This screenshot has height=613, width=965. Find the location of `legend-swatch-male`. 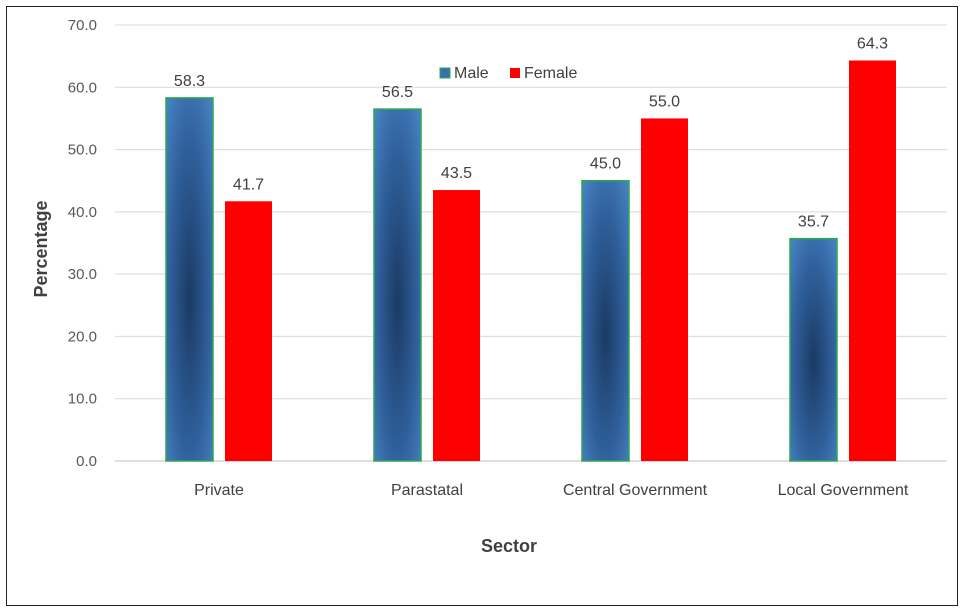

legend-swatch-male is located at coordinates (445, 73).